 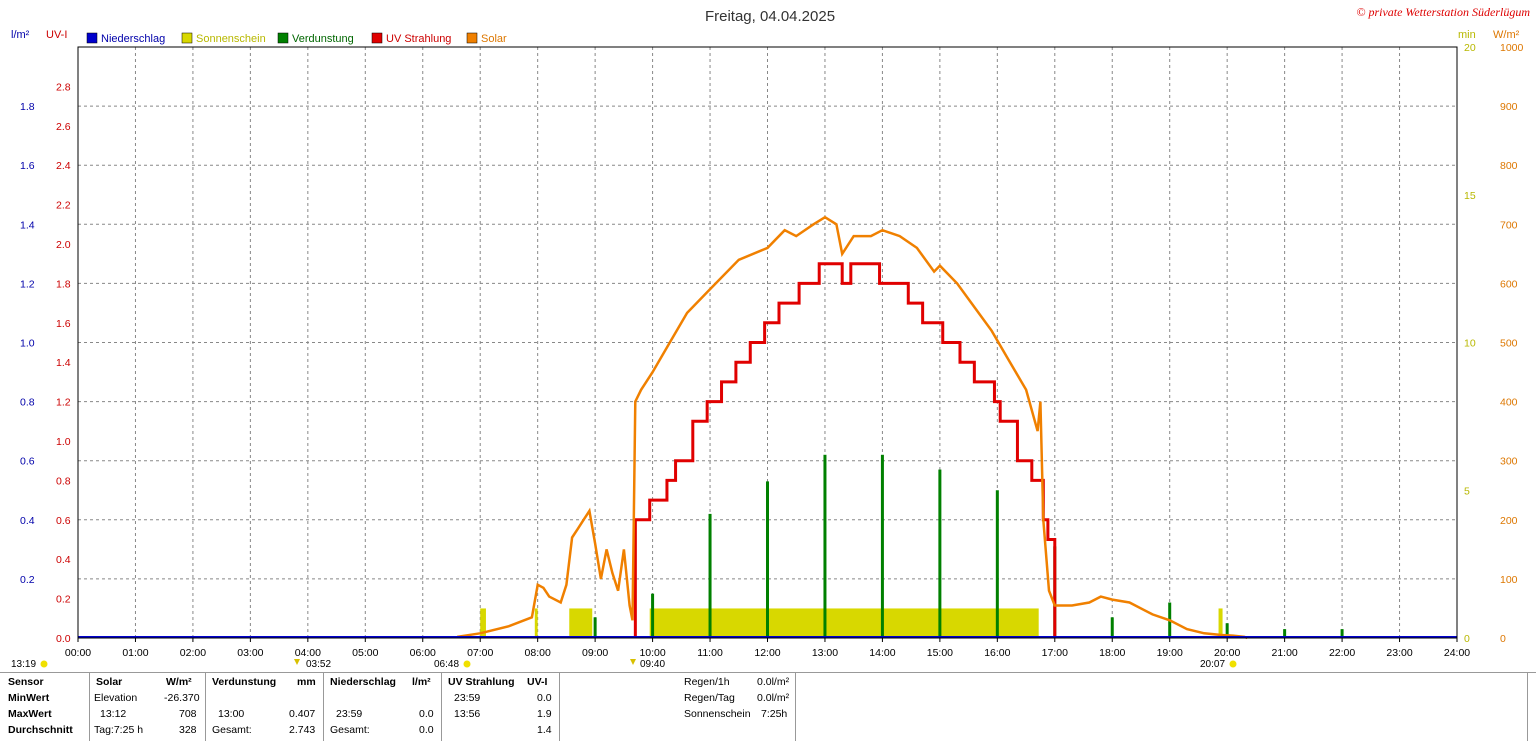 I want to click on moonrise-time: 03:52, so click(x=318, y=664).